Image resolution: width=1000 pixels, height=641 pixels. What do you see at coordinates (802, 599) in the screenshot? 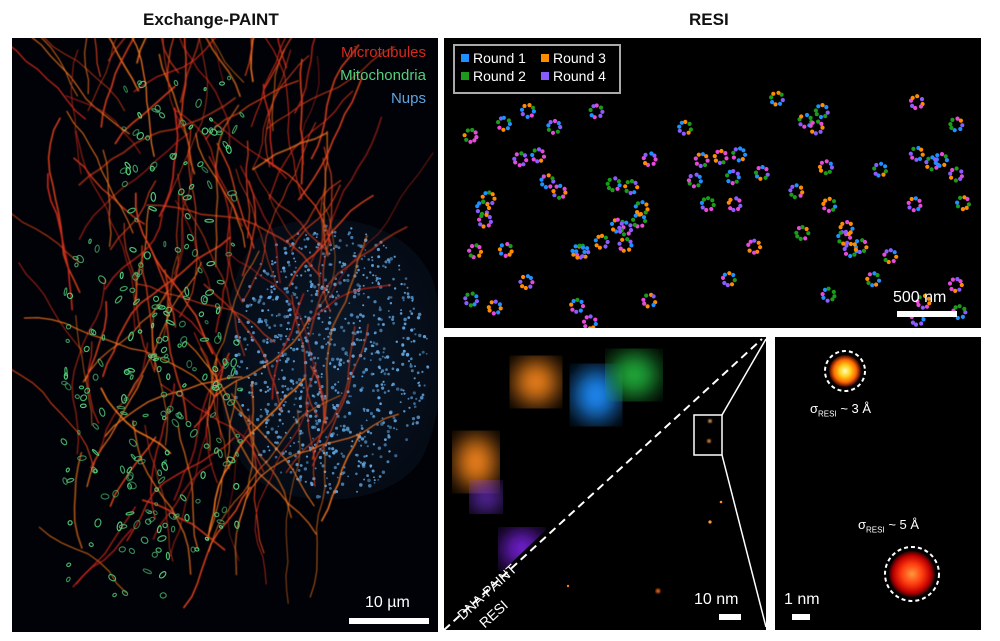
I see `right-scale-label: 1 nm` at bounding box center [802, 599].